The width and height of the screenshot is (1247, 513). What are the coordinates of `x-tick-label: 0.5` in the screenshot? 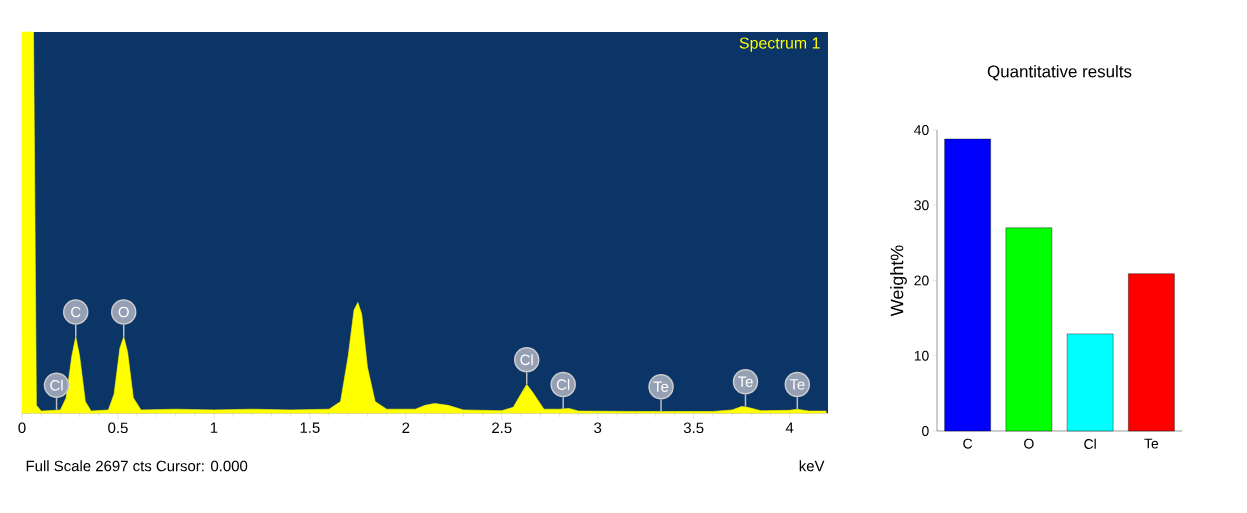 It's located at (118, 428).